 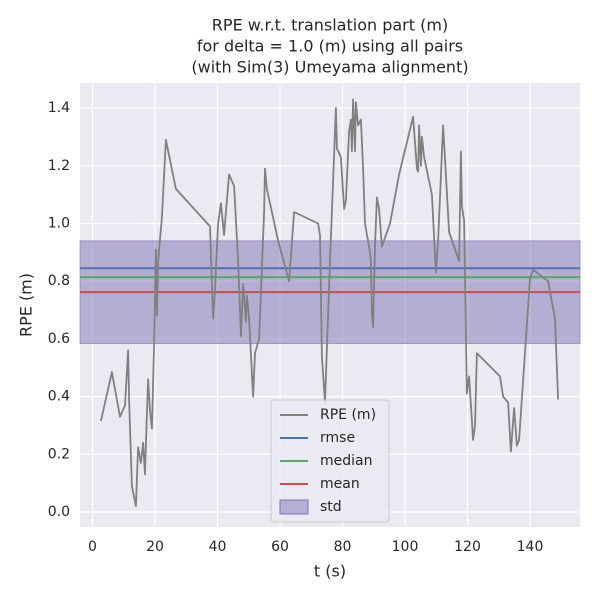 I want to click on y-tick-label: 1.0, so click(x=59, y=223).